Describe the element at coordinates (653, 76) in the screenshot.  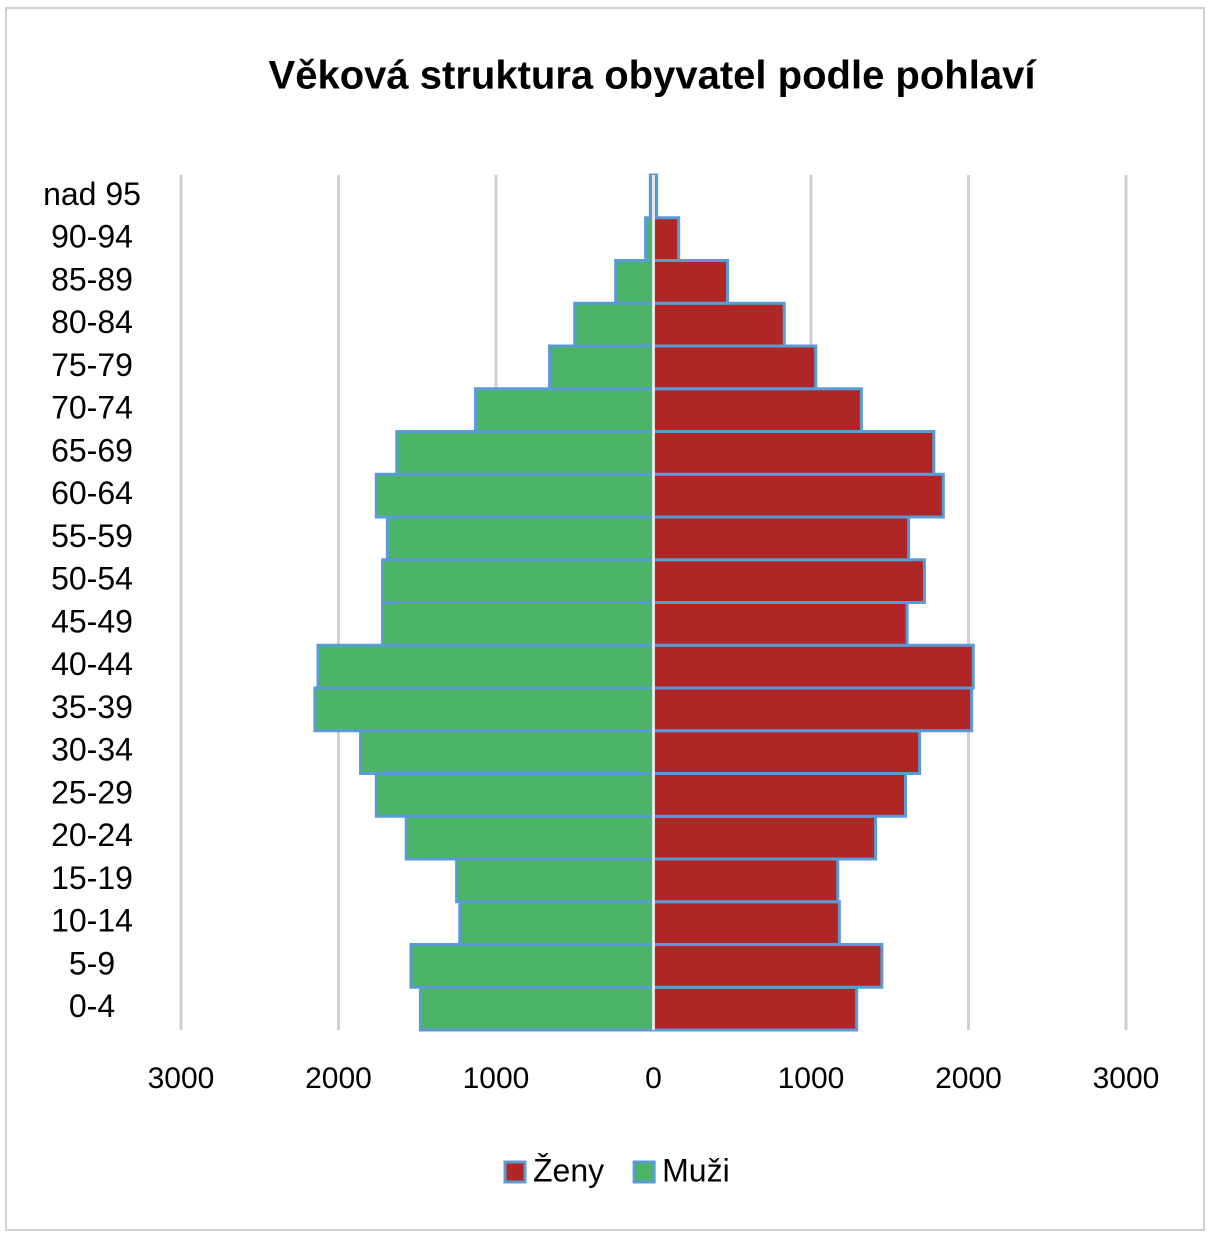
I see `chart-title: Věková struktura obyvatel podle pohlaví` at that location.